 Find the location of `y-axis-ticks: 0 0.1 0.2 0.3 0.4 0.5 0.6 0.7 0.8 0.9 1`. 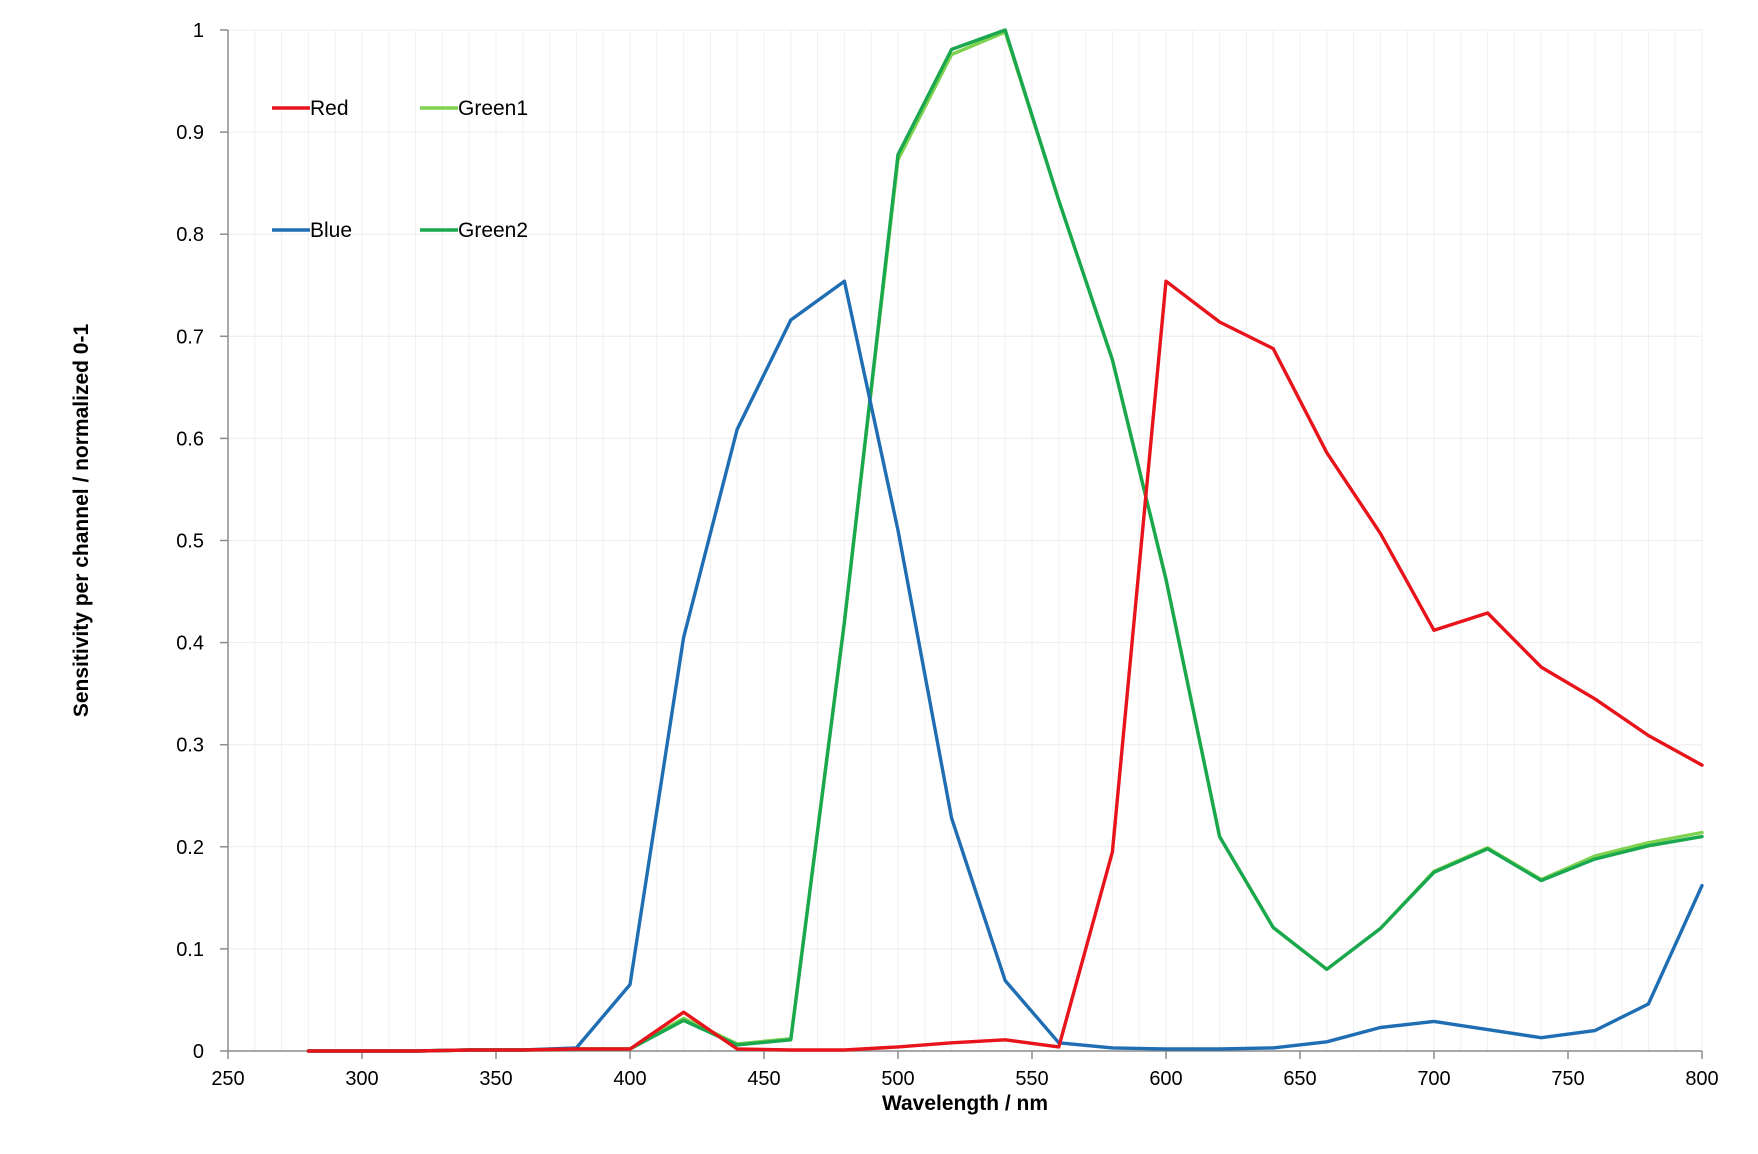

y-axis-ticks: 0 0.1 0.2 0.3 0.4 0.5 0.6 0.7 0.8 0.9 1 is located at coordinates (202, 541).